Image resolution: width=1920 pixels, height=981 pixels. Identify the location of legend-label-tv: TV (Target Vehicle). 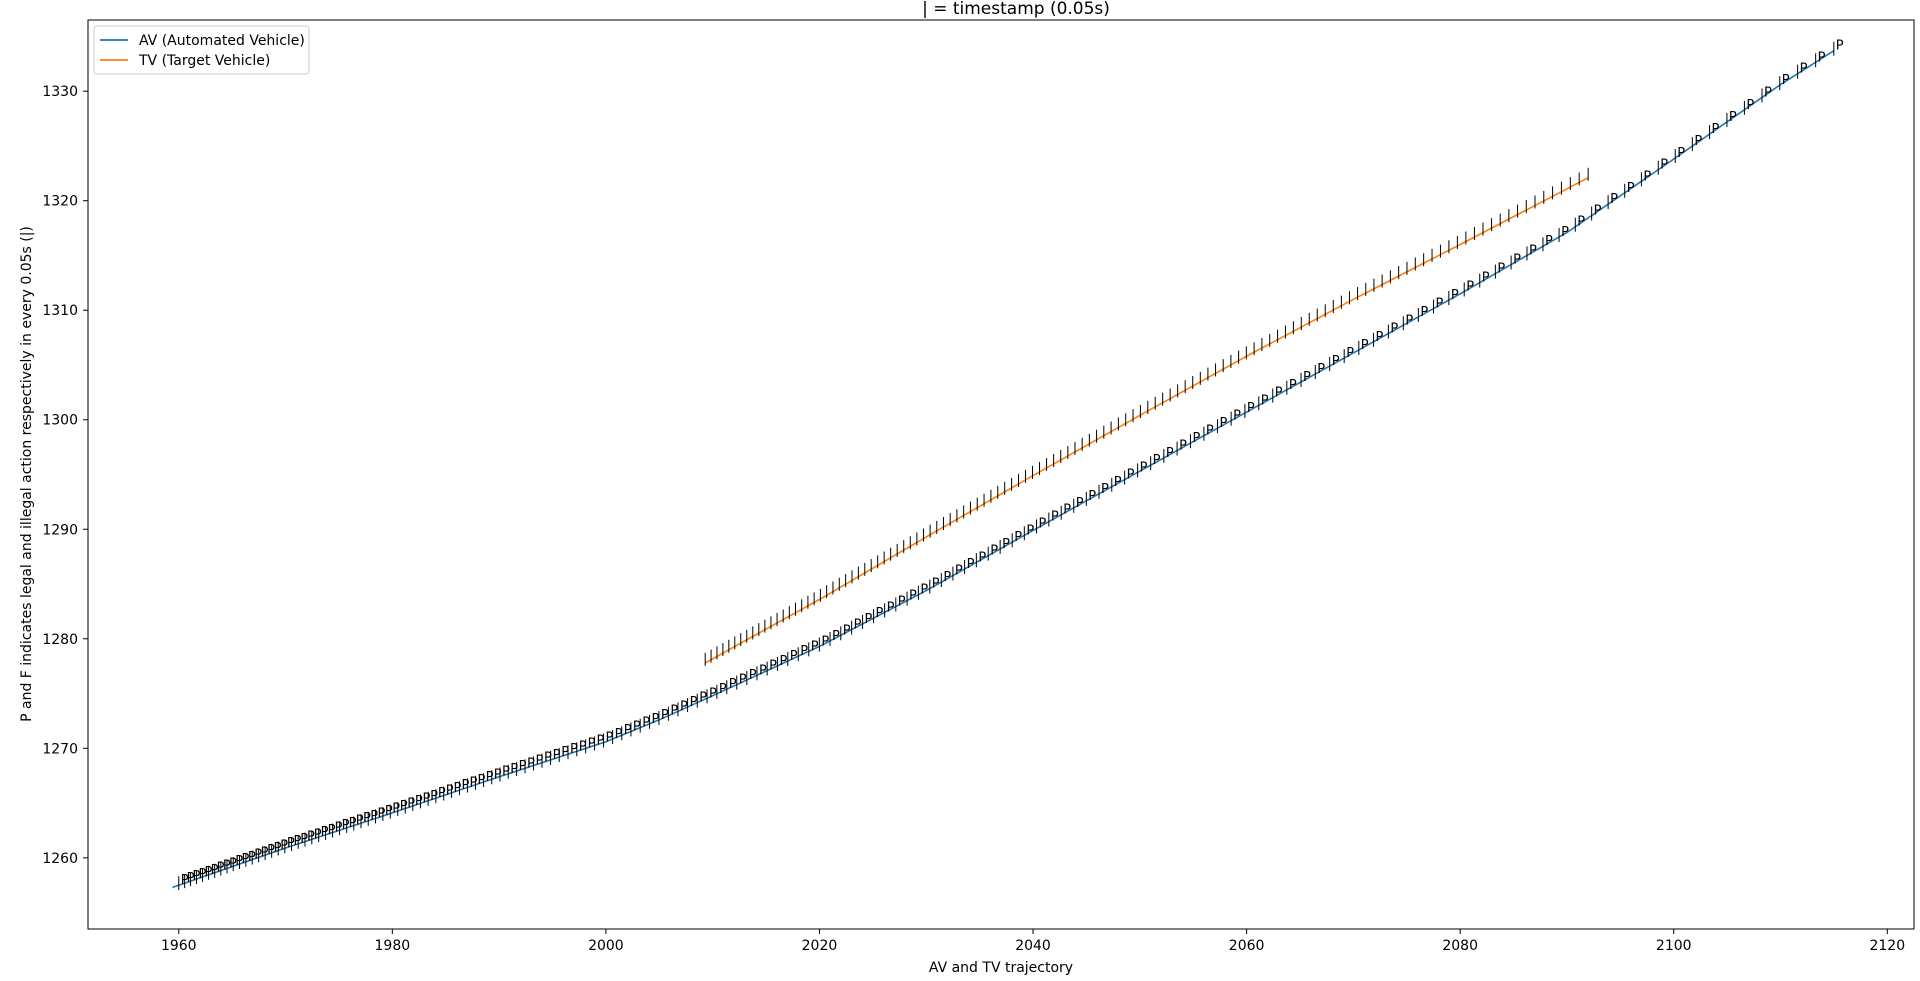
(204, 61).